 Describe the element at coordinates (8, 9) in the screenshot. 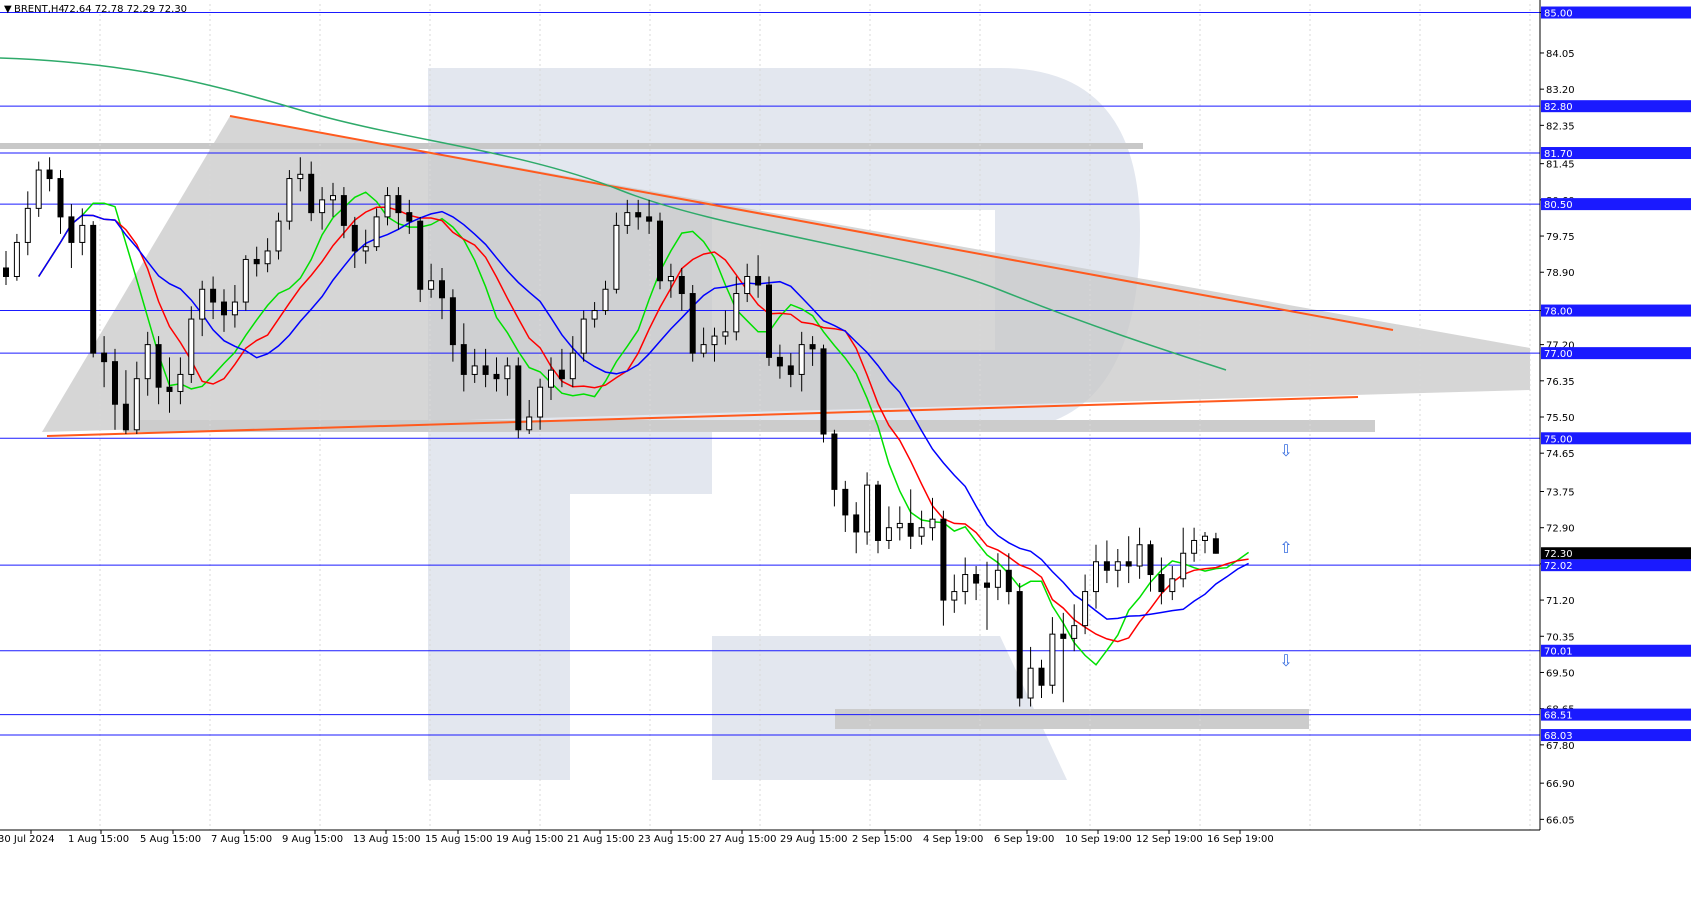

I see `symbol-indicator-icon: ▼` at that location.